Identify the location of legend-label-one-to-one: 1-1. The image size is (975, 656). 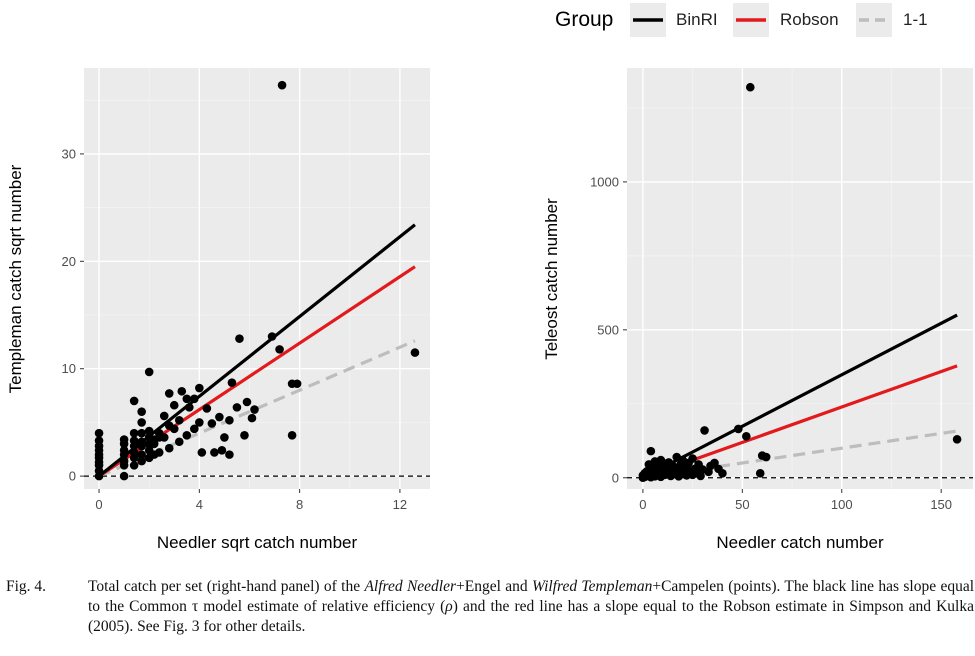
(915, 19).